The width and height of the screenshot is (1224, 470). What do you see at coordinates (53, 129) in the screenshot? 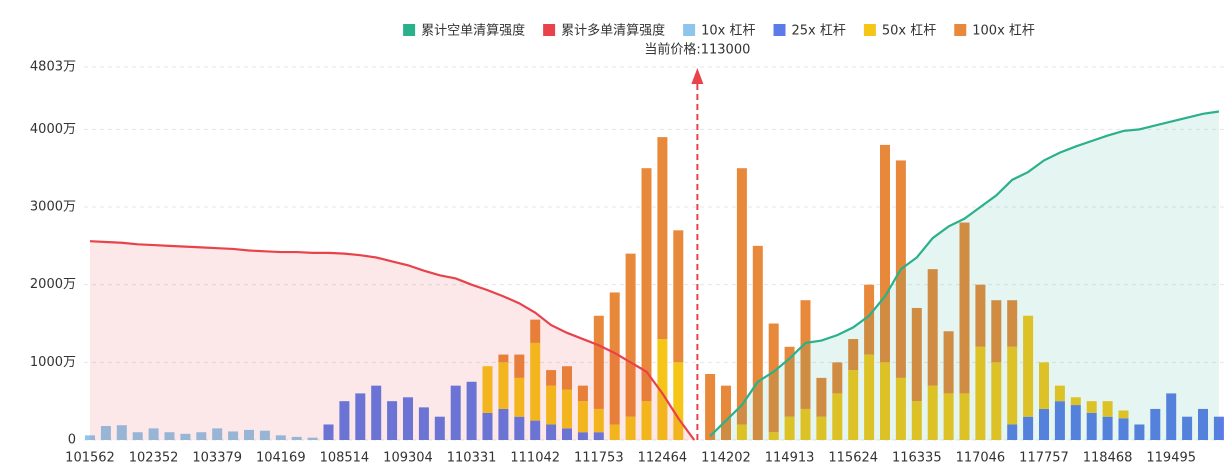
I see `y-tick-label: 4000万` at bounding box center [53, 129].